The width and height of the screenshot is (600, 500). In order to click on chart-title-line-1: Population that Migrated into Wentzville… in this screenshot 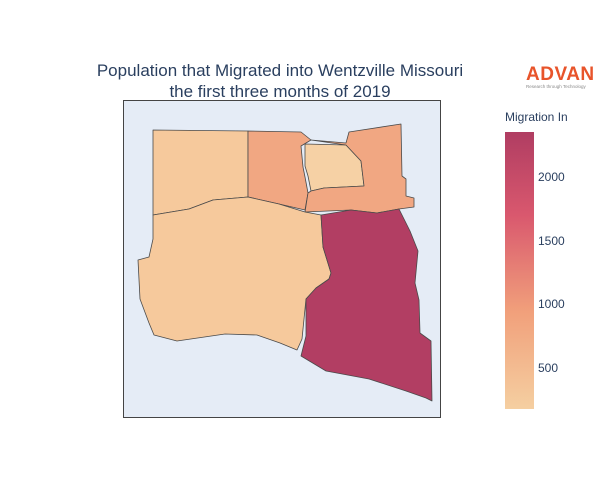, I will do `click(280, 70)`.